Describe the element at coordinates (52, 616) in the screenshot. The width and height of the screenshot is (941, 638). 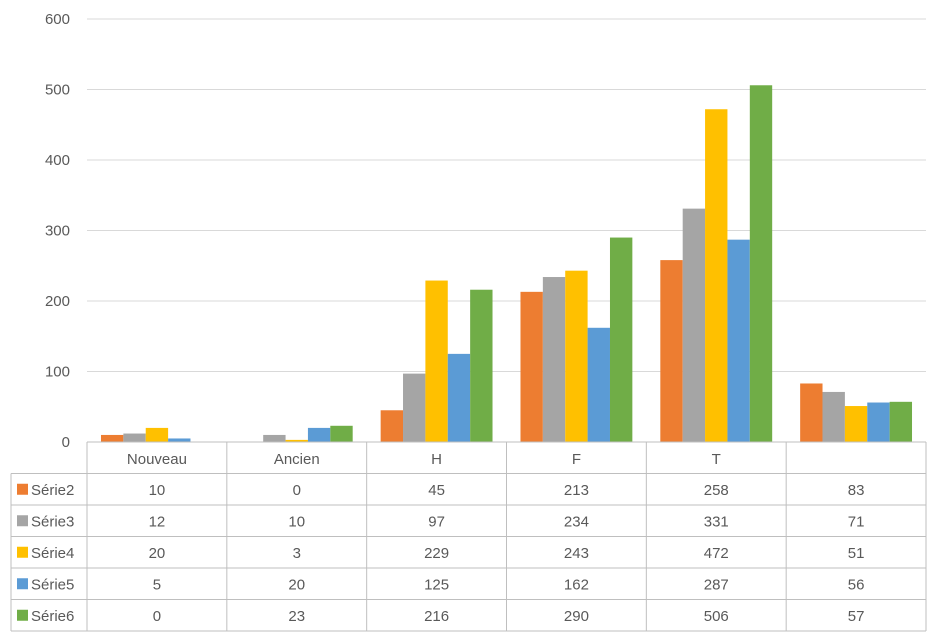
I see `series-name: Série6` at that location.